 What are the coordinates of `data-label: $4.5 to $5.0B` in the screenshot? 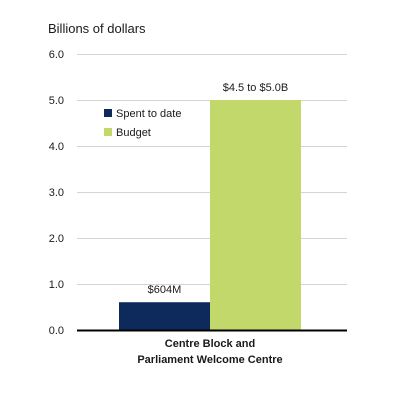 It's located at (255, 88).